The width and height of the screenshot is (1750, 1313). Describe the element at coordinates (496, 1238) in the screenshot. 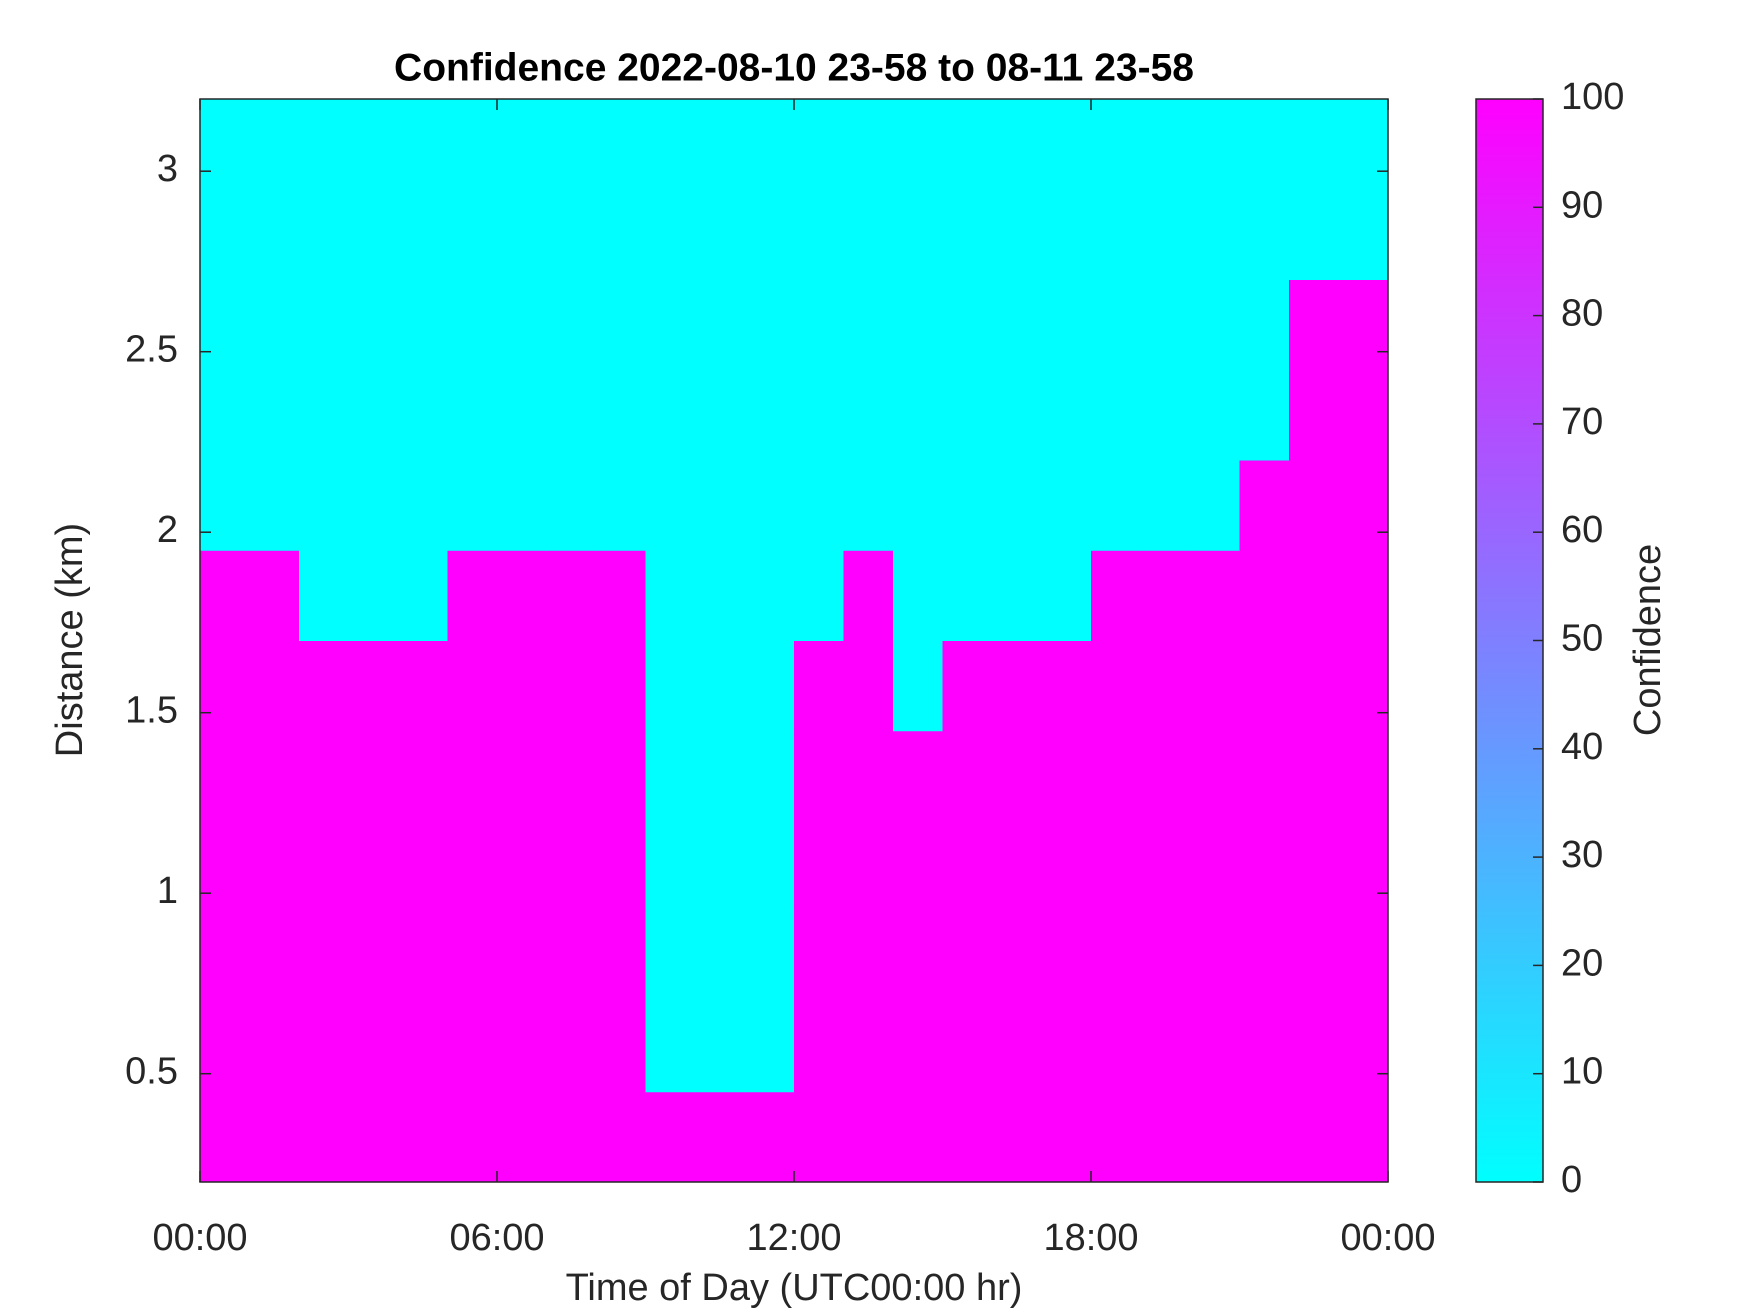

I see `x-tick-label: 06:00` at that location.